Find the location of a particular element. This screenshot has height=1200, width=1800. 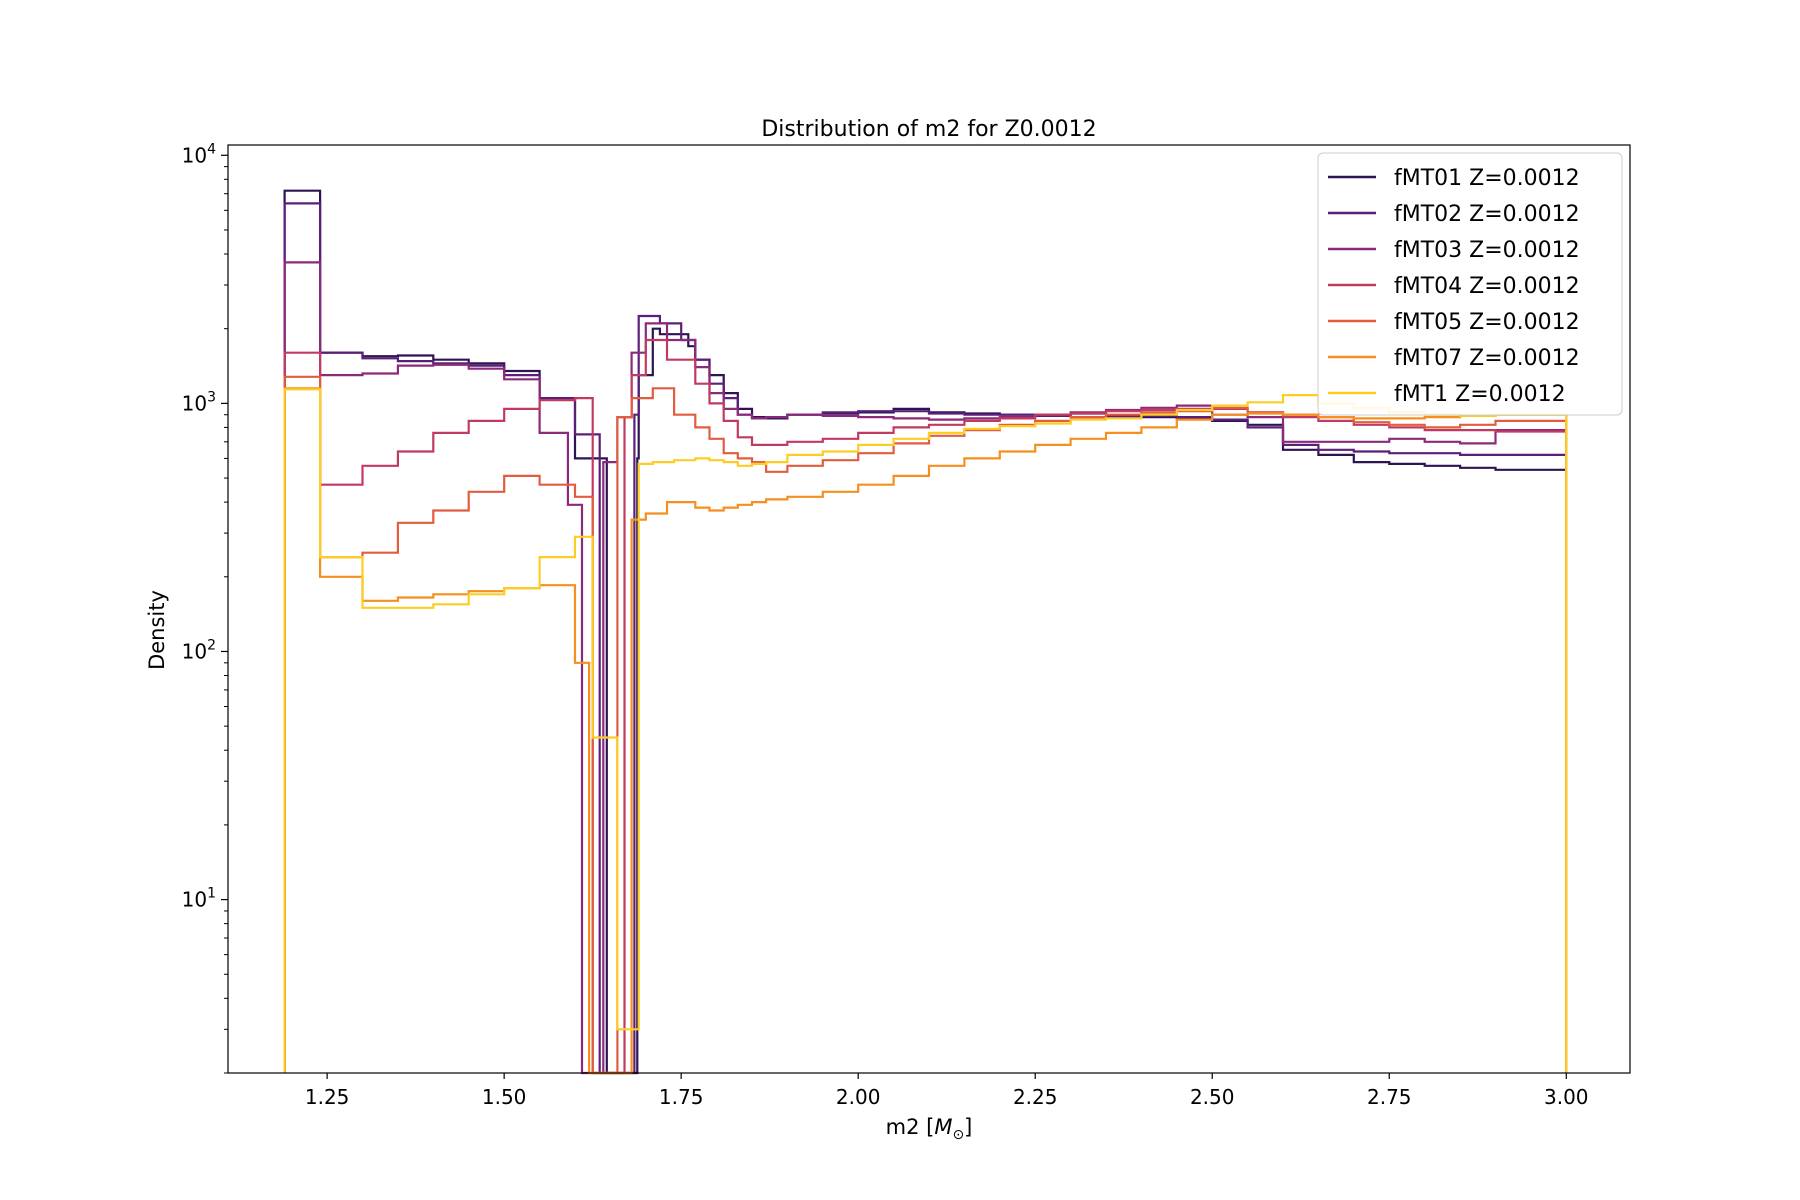

legend-label: fMT04 Z=0.0012 is located at coordinates (1487, 286).